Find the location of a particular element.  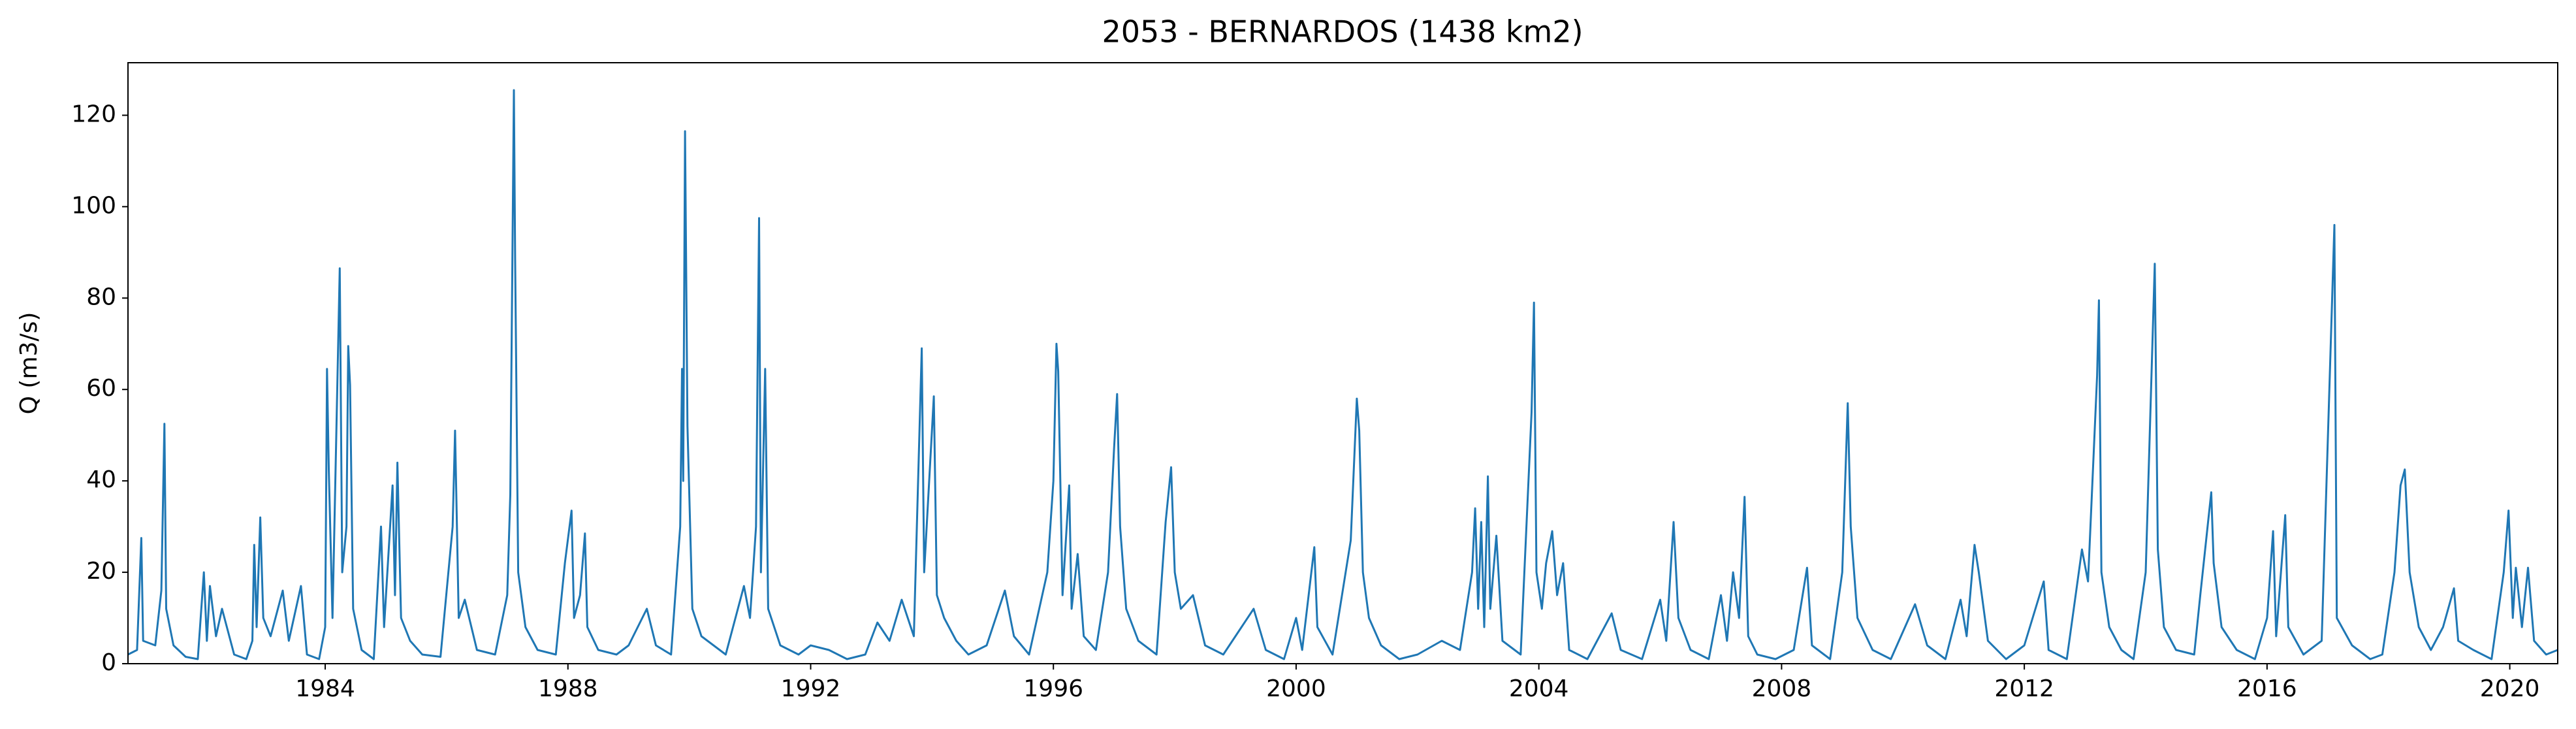

y-tick-label: 120 is located at coordinates (94, 114).